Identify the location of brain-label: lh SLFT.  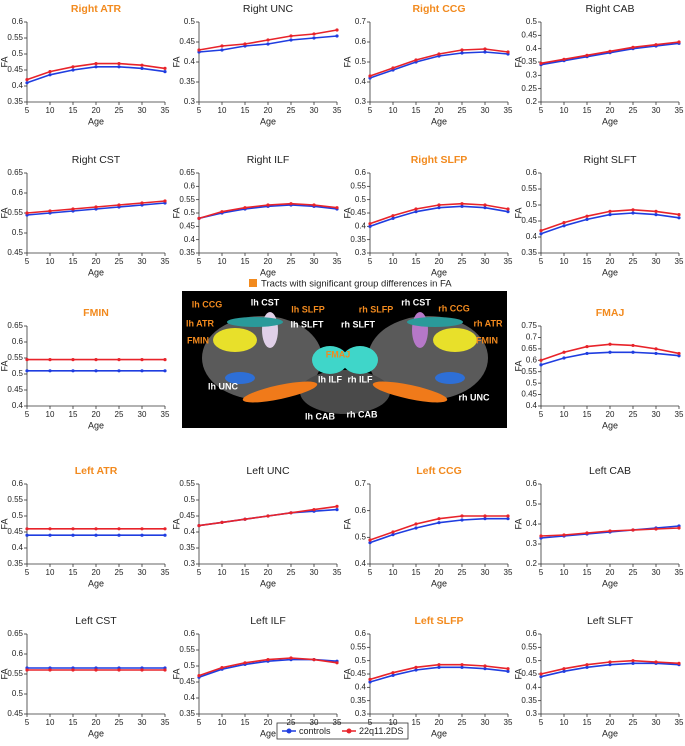
(307, 324).